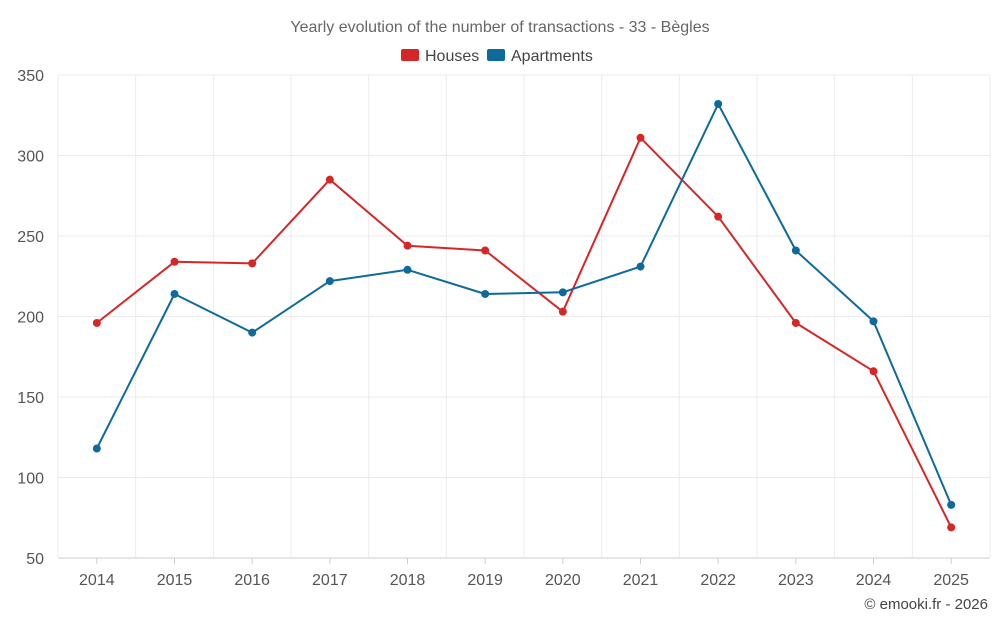 The width and height of the screenshot is (1000, 625). I want to click on x-tick-label: 2019, so click(485, 580).